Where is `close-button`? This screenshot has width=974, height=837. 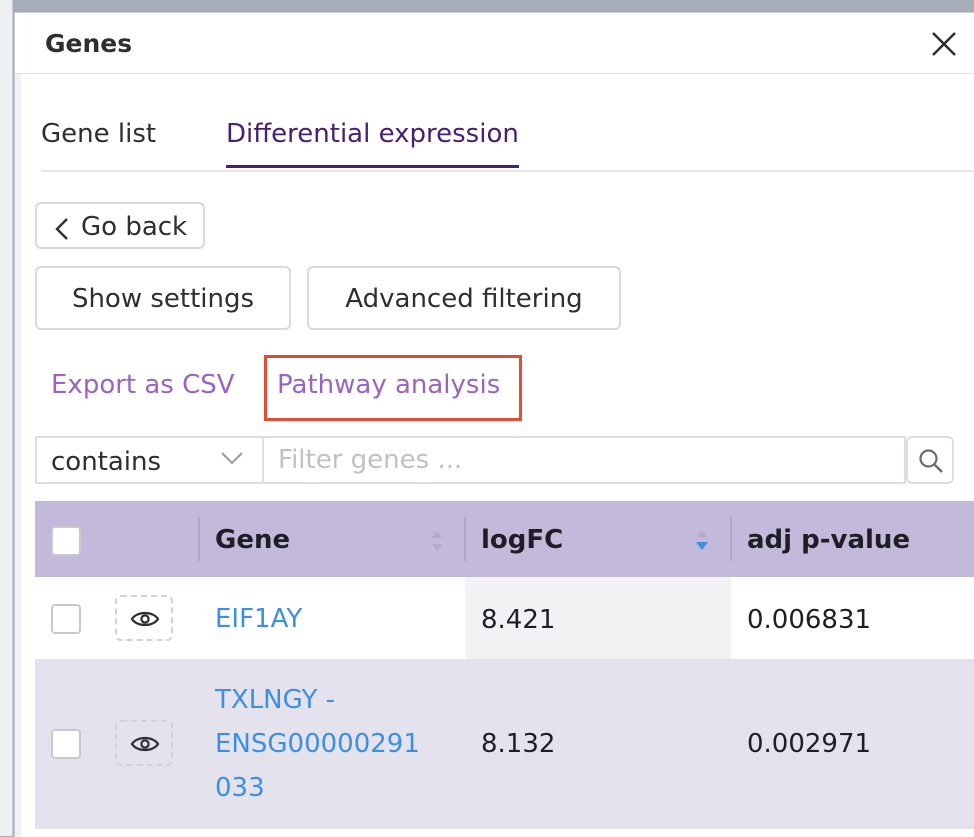 close-button is located at coordinates (944, 44).